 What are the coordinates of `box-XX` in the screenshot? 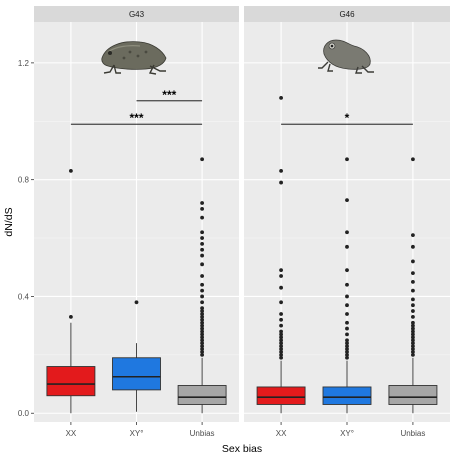 It's located at (281, 395).